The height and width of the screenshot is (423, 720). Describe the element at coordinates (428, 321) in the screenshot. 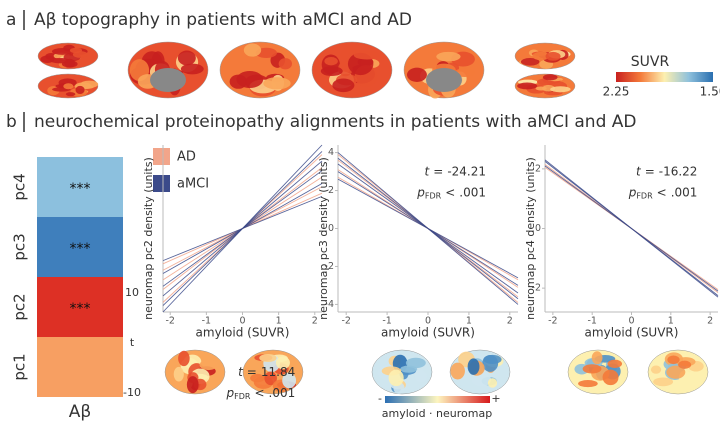

I see `x-tick-label: 0` at that location.